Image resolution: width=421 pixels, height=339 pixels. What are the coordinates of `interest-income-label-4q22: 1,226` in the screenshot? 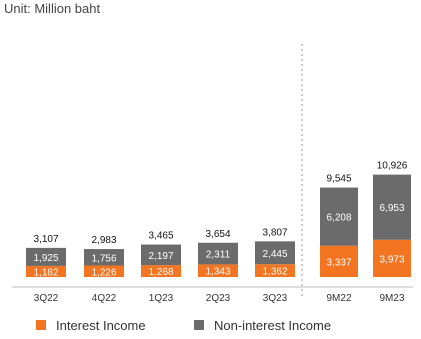 It's located at (103, 272).